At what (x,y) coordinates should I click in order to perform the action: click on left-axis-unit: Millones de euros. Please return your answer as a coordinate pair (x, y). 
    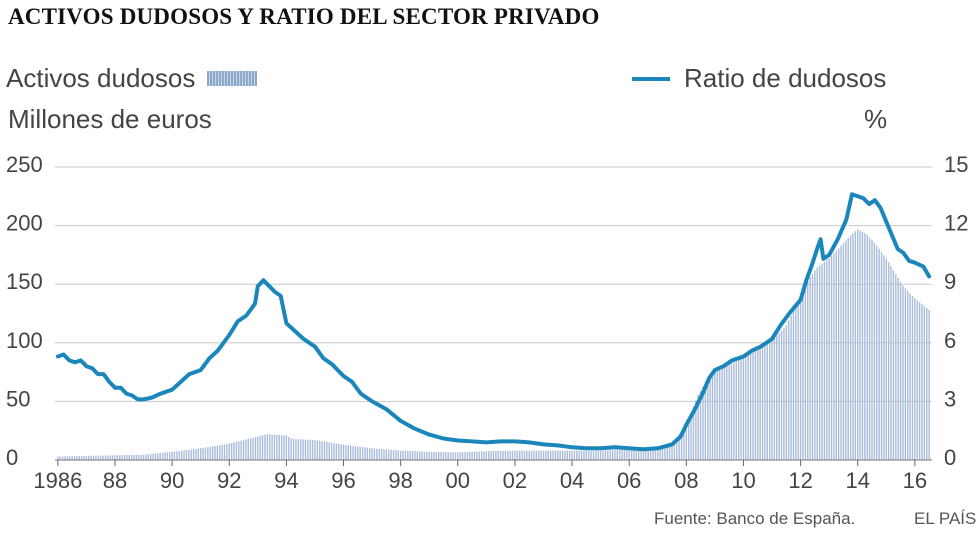
    Looking at the image, I should click on (110, 119).